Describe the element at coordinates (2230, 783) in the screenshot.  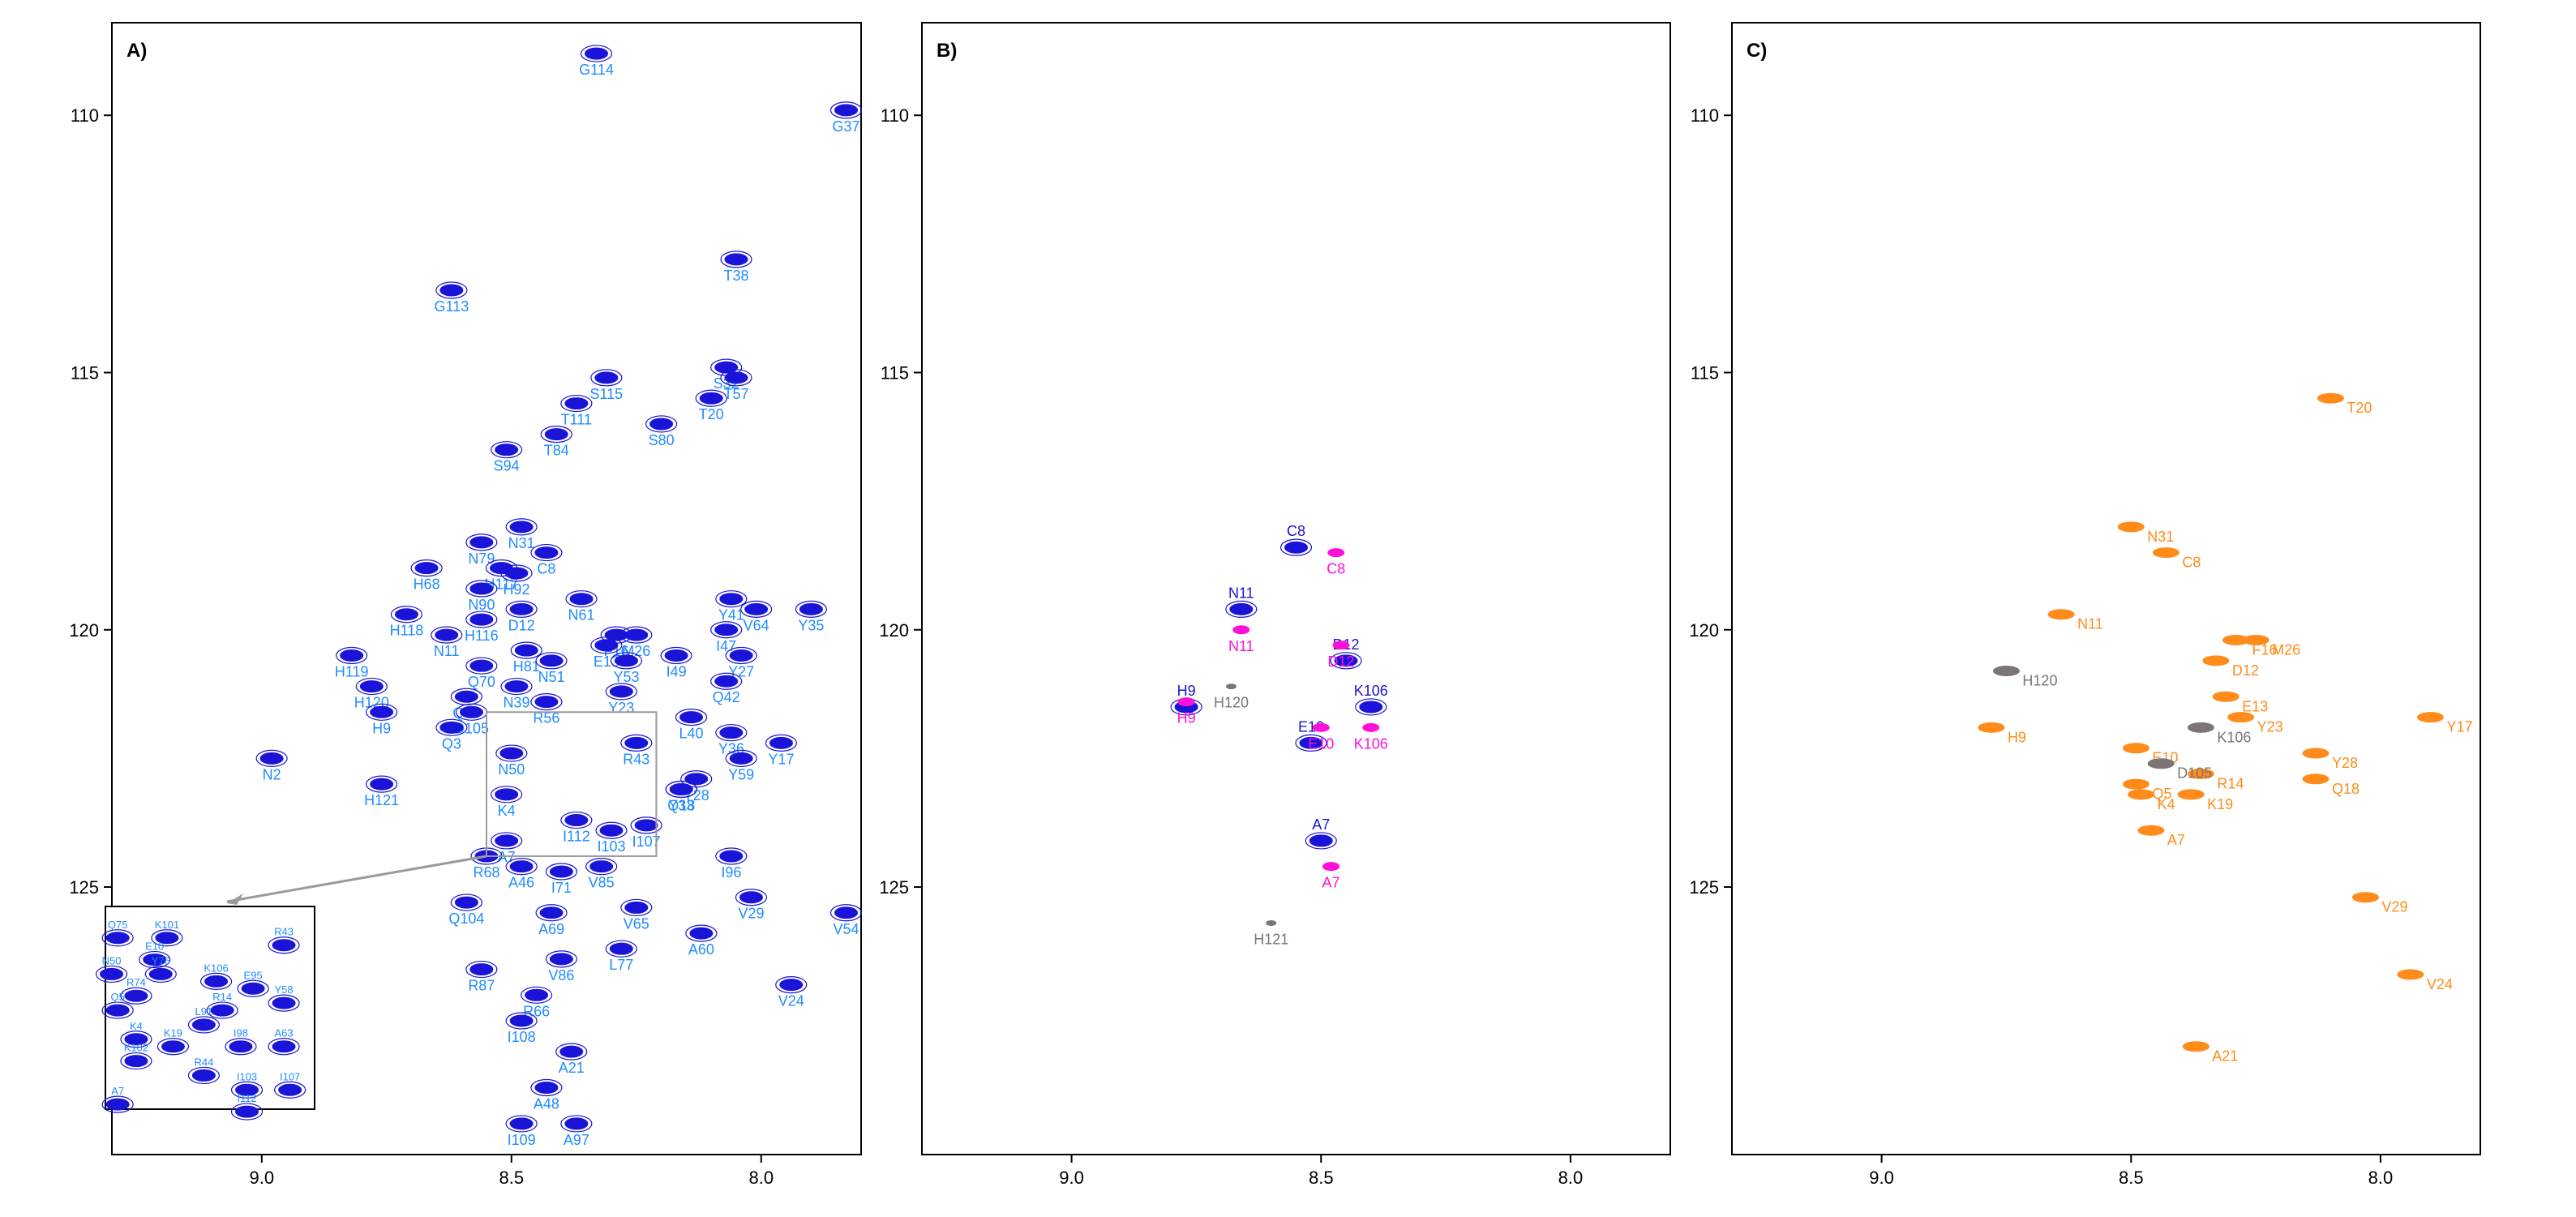
I see `peak-label-r14: R14` at that location.